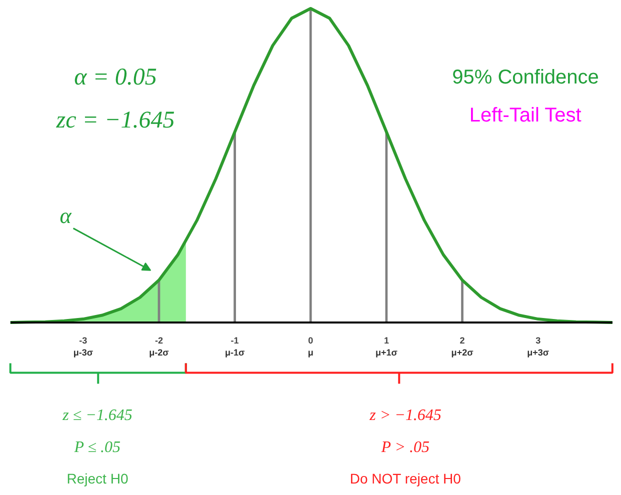  I want to click on x-tick-label: 3, so click(538, 340).